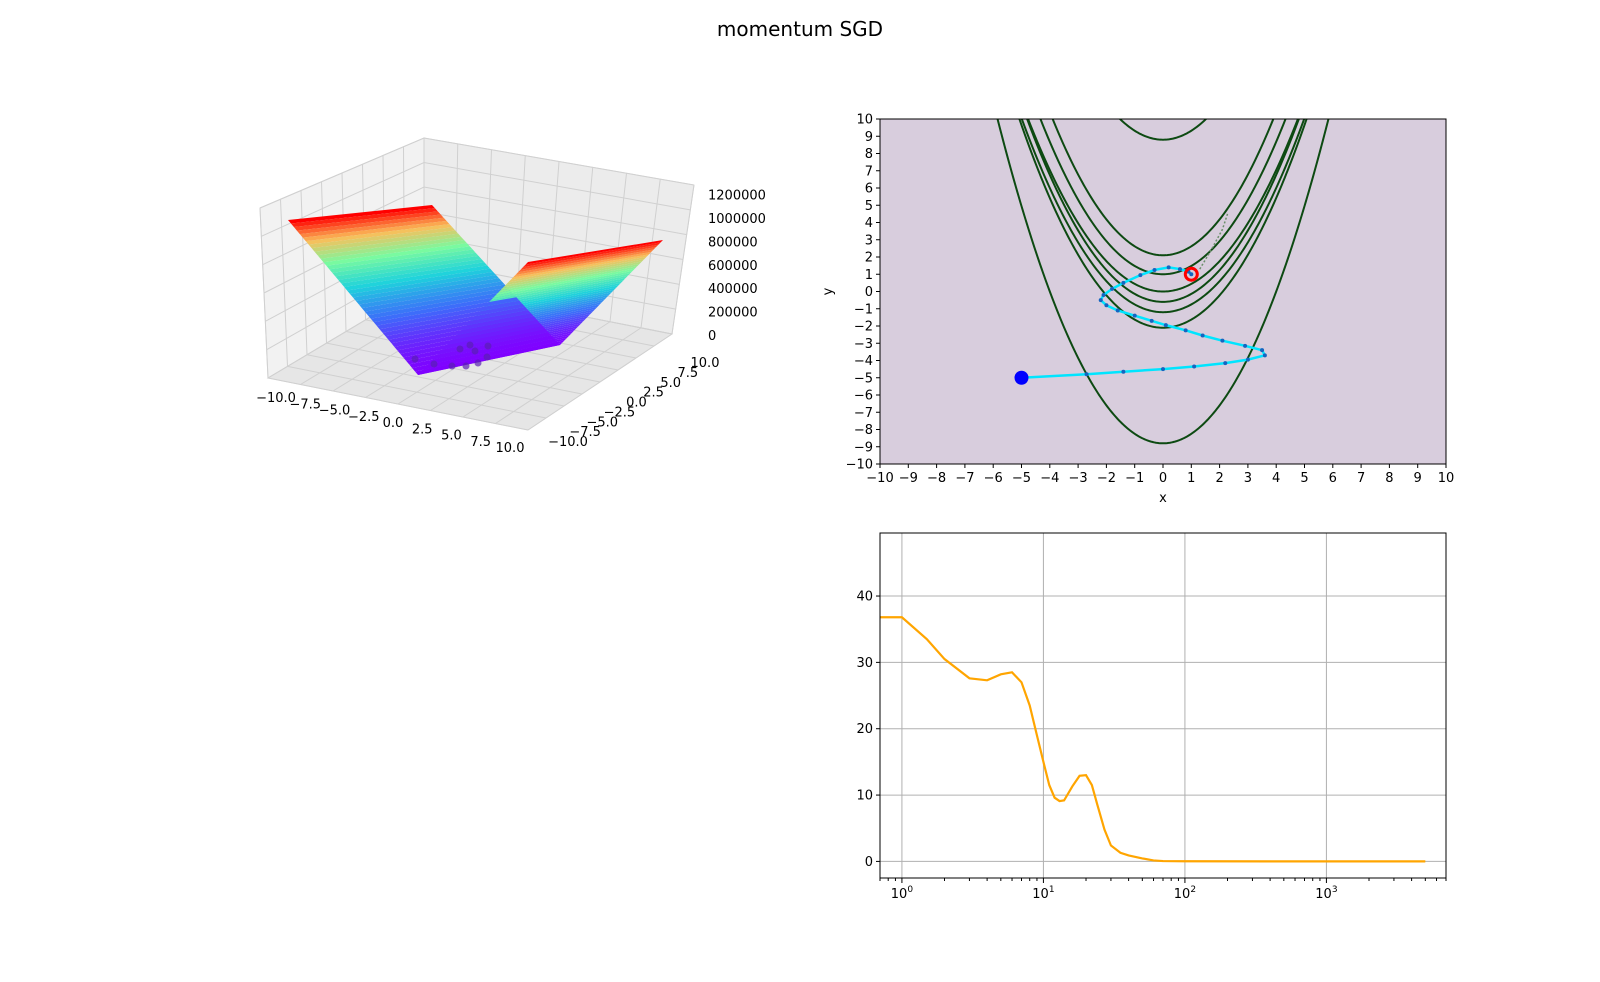 Image resolution: width=1600 pixels, height=982 pixels. What do you see at coordinates (828, 291) in the screenshot?
I see `y-axis-label: y` at bounding box center [828, 291].